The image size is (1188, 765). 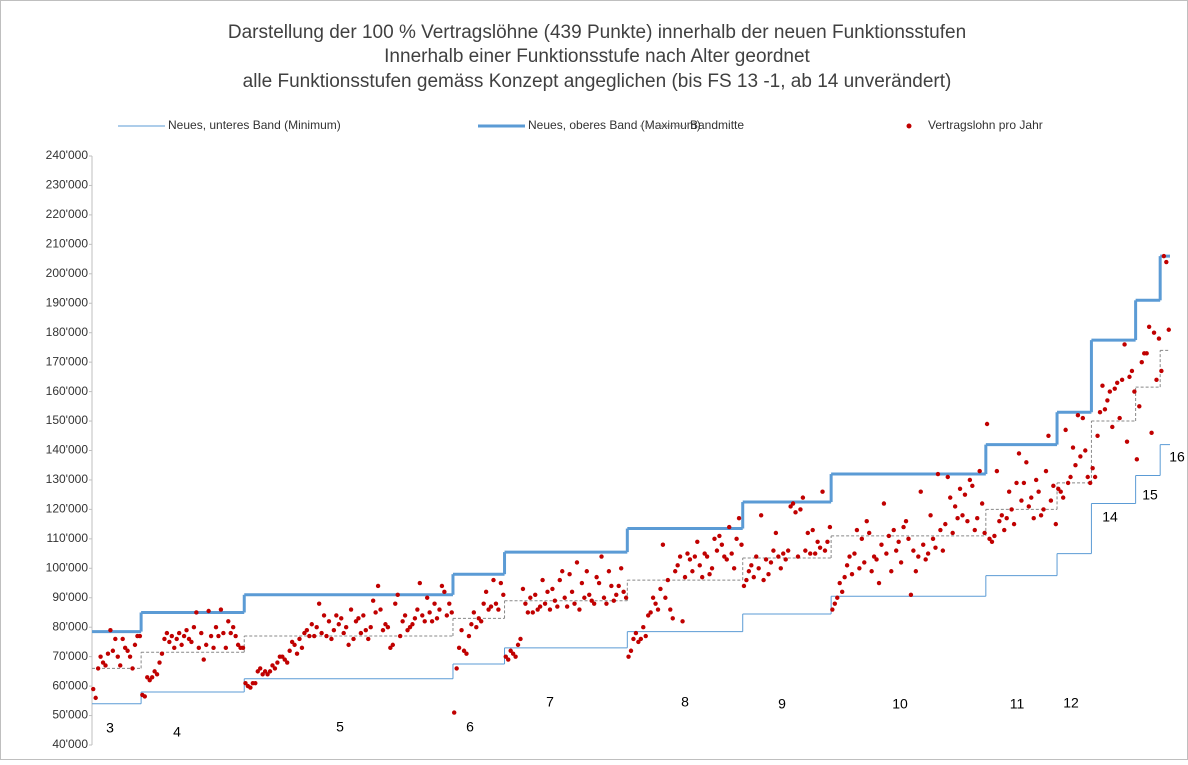 I want to click on y-tick-label: 160'000, so click(x=67, y=391).